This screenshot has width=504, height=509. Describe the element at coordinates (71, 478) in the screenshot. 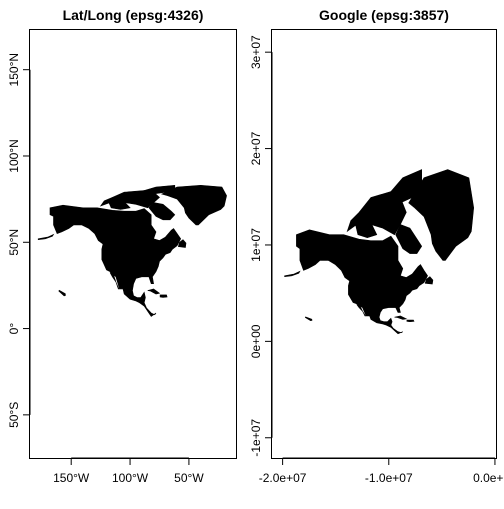

I see `x-tick-label: 150°W` at that location.